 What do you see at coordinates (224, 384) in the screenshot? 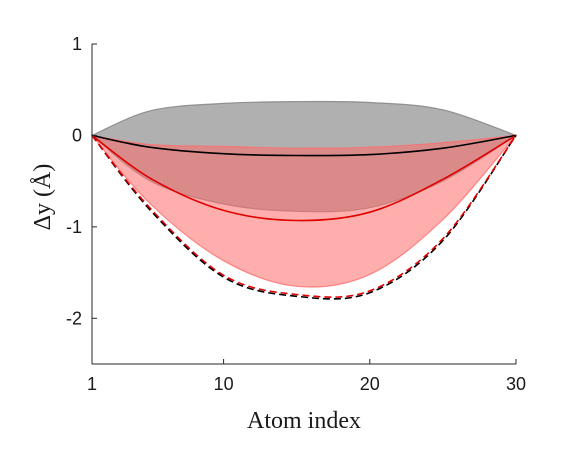
I see `x-tick-label: 10` at bounding box center [224, 384].